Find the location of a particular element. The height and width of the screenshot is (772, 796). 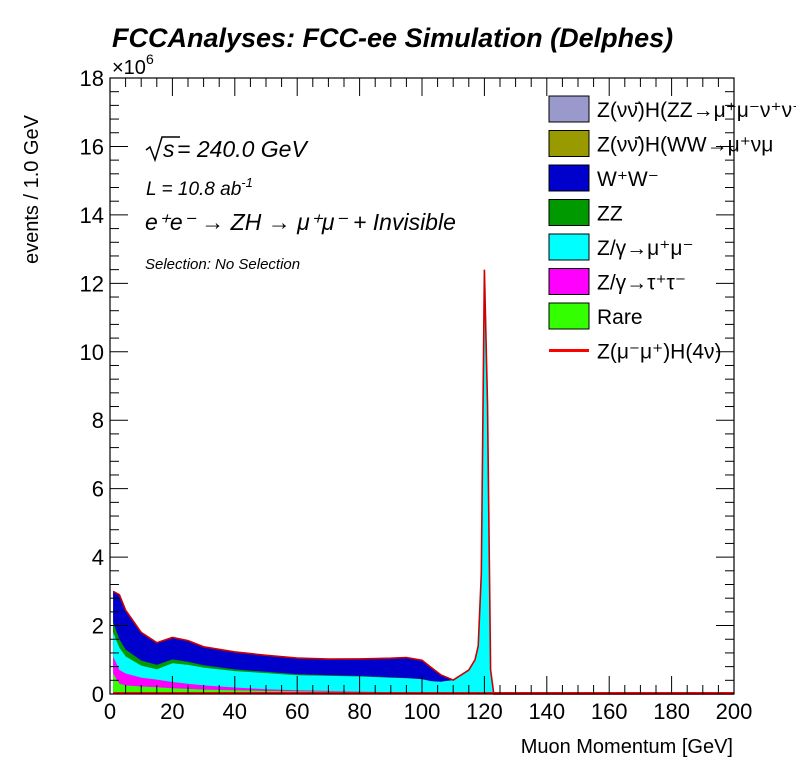

y-tick-label: 16 is located at coordinates (92, 146).